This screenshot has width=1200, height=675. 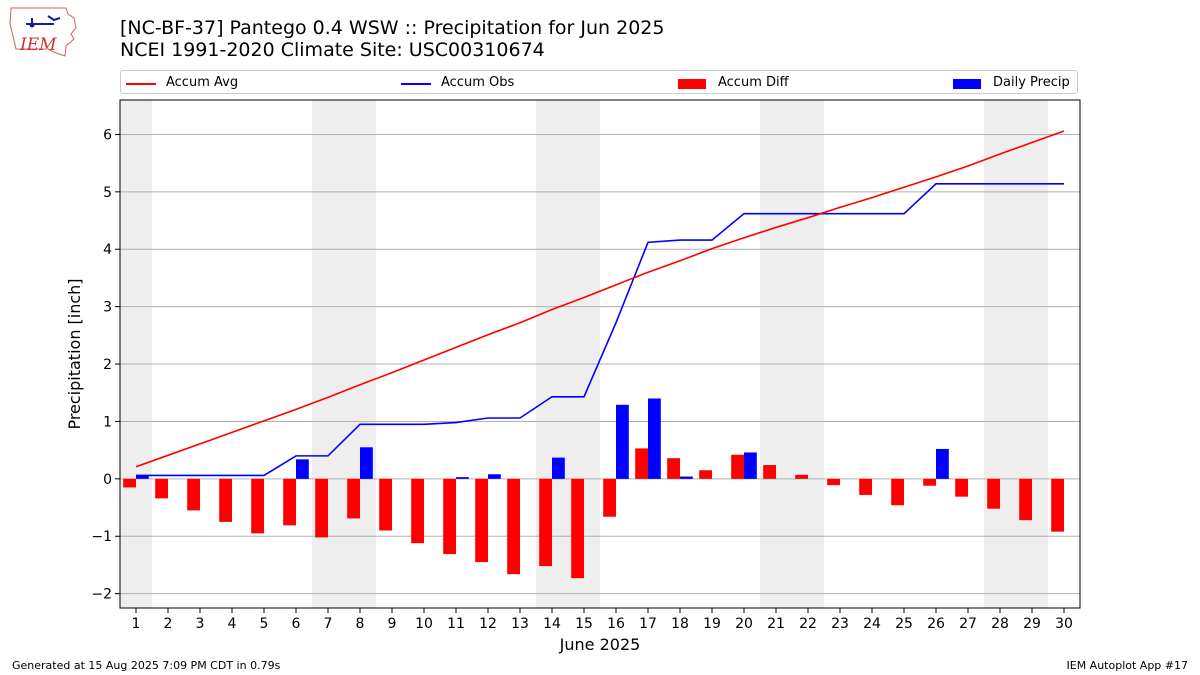 I want to click on x-tick-label: 1, so click(x=136, y=624).